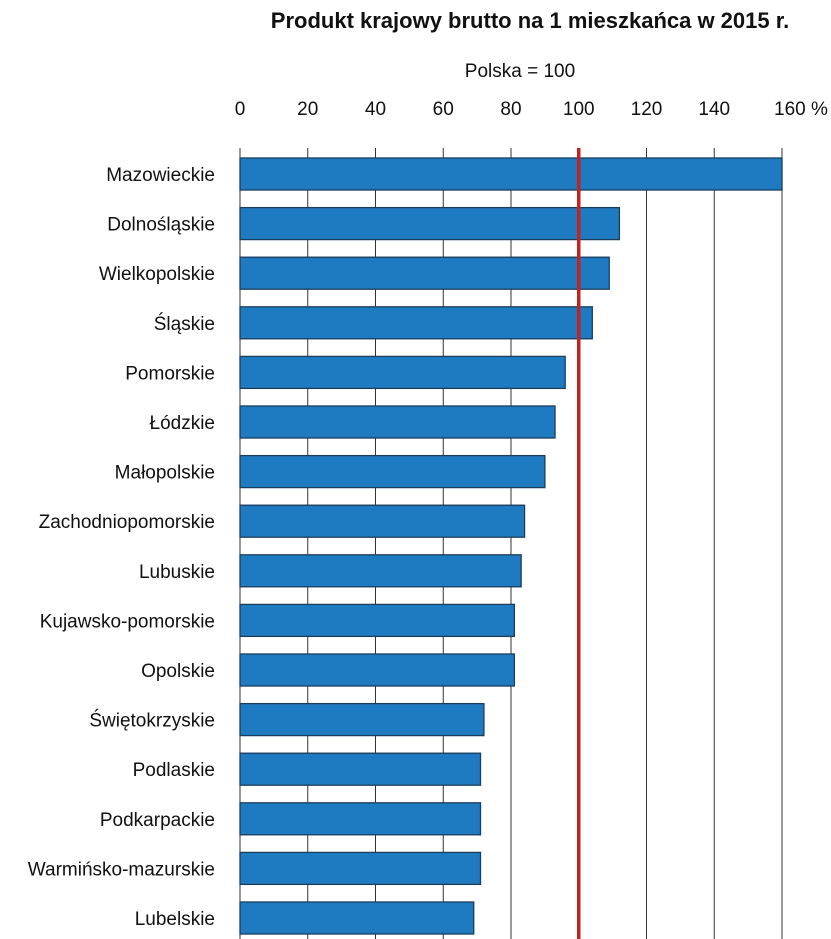 The width and height of the screenshot is (831, 939). I want to click on category-label: Dolnośląskie, so click(161, 225).